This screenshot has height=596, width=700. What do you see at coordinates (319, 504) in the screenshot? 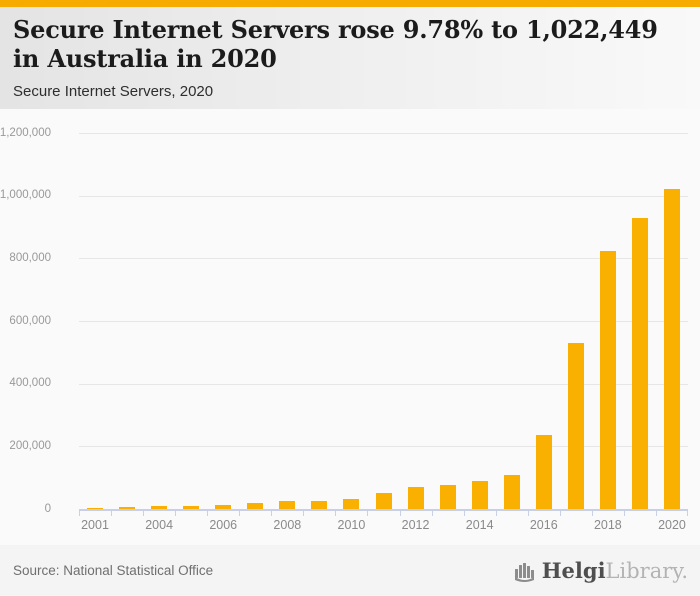
I see `bar-2009` at bounding box center [319, 504].